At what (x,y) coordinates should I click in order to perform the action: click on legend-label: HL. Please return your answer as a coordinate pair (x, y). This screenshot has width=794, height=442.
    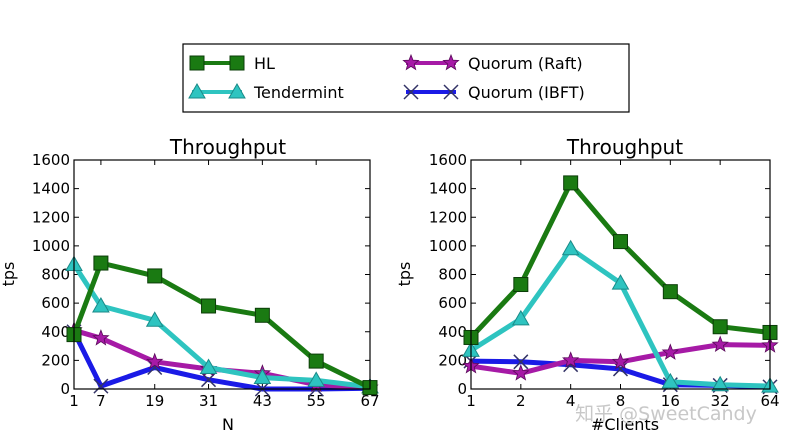
    Looking at the image, I should click on (264, 63).